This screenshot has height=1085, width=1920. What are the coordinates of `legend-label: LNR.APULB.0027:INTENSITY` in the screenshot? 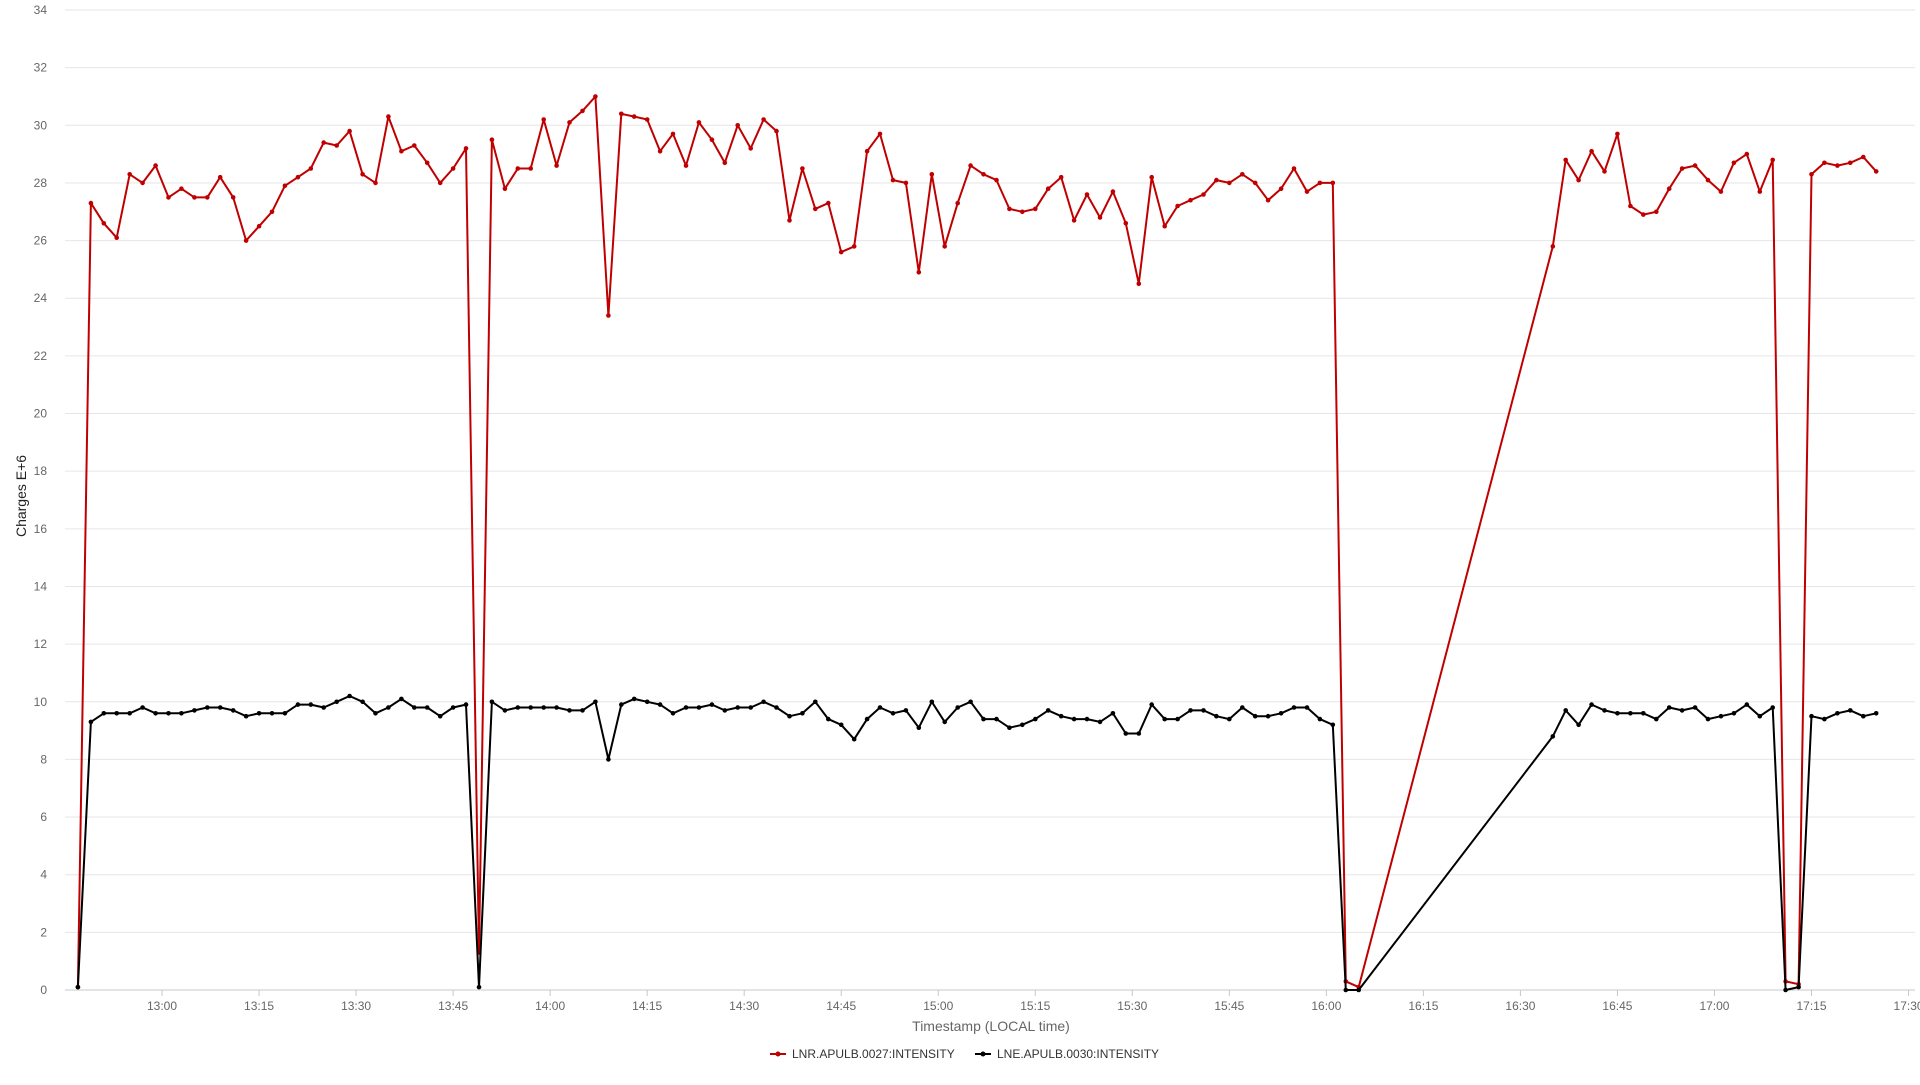 It's located at (873, 1054).